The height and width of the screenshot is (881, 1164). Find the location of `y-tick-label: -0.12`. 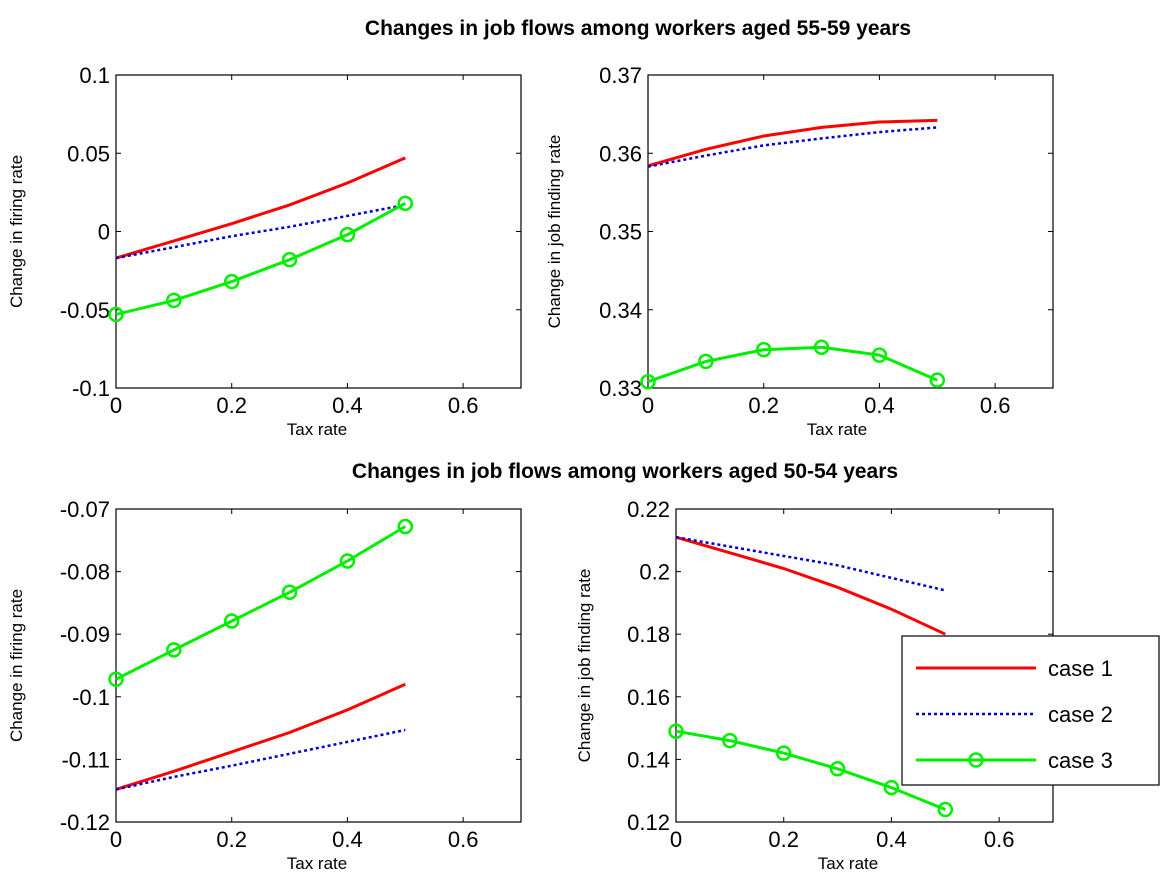

y-tick-label: -0.12 is located at coordinates (85, 822).